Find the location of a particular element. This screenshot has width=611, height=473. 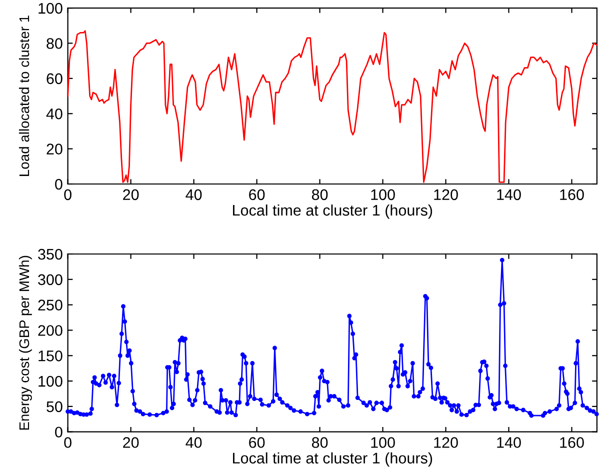

y-tick-label: 20 is located at coordinates (54, 149).